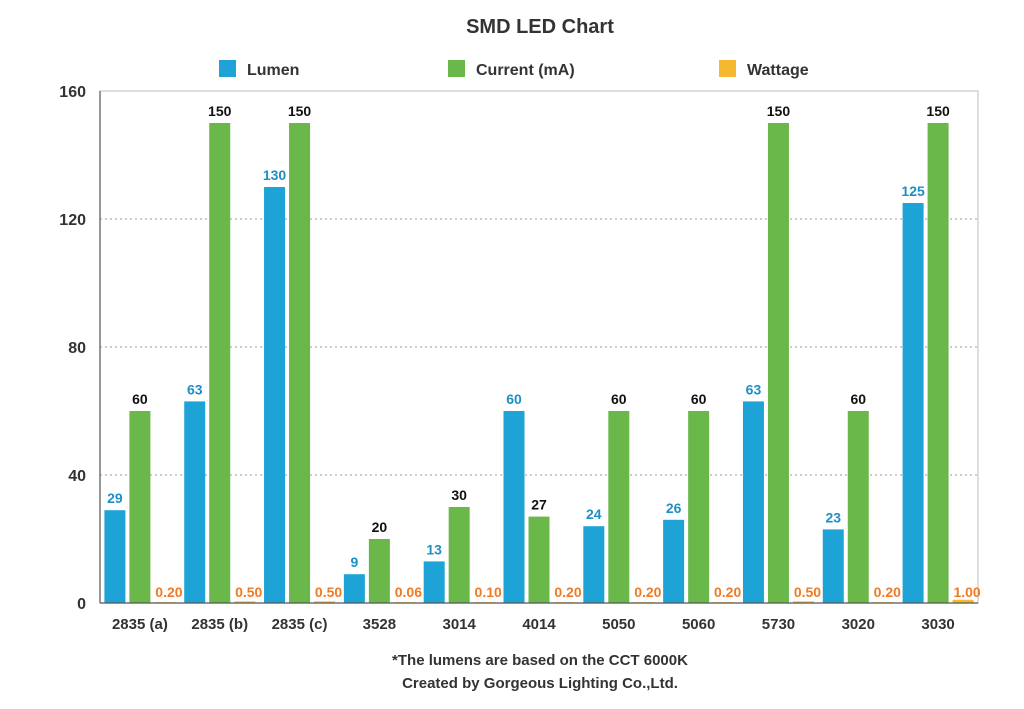  What do you see at coordinates (913, 191) in the screenshot?
I see `data-label: 125` at bounding box center [913, 191].